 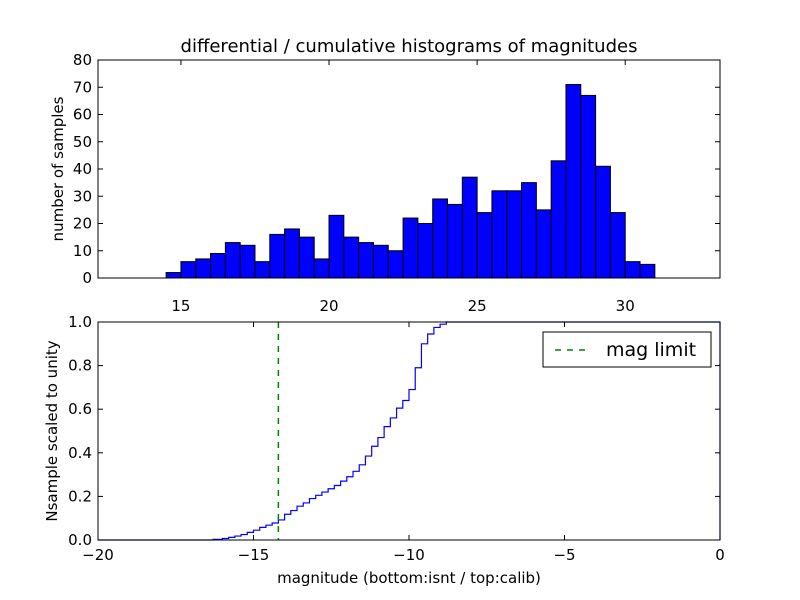 I want to click on top-y-tick-label: 40, so click(x=82, y=169).